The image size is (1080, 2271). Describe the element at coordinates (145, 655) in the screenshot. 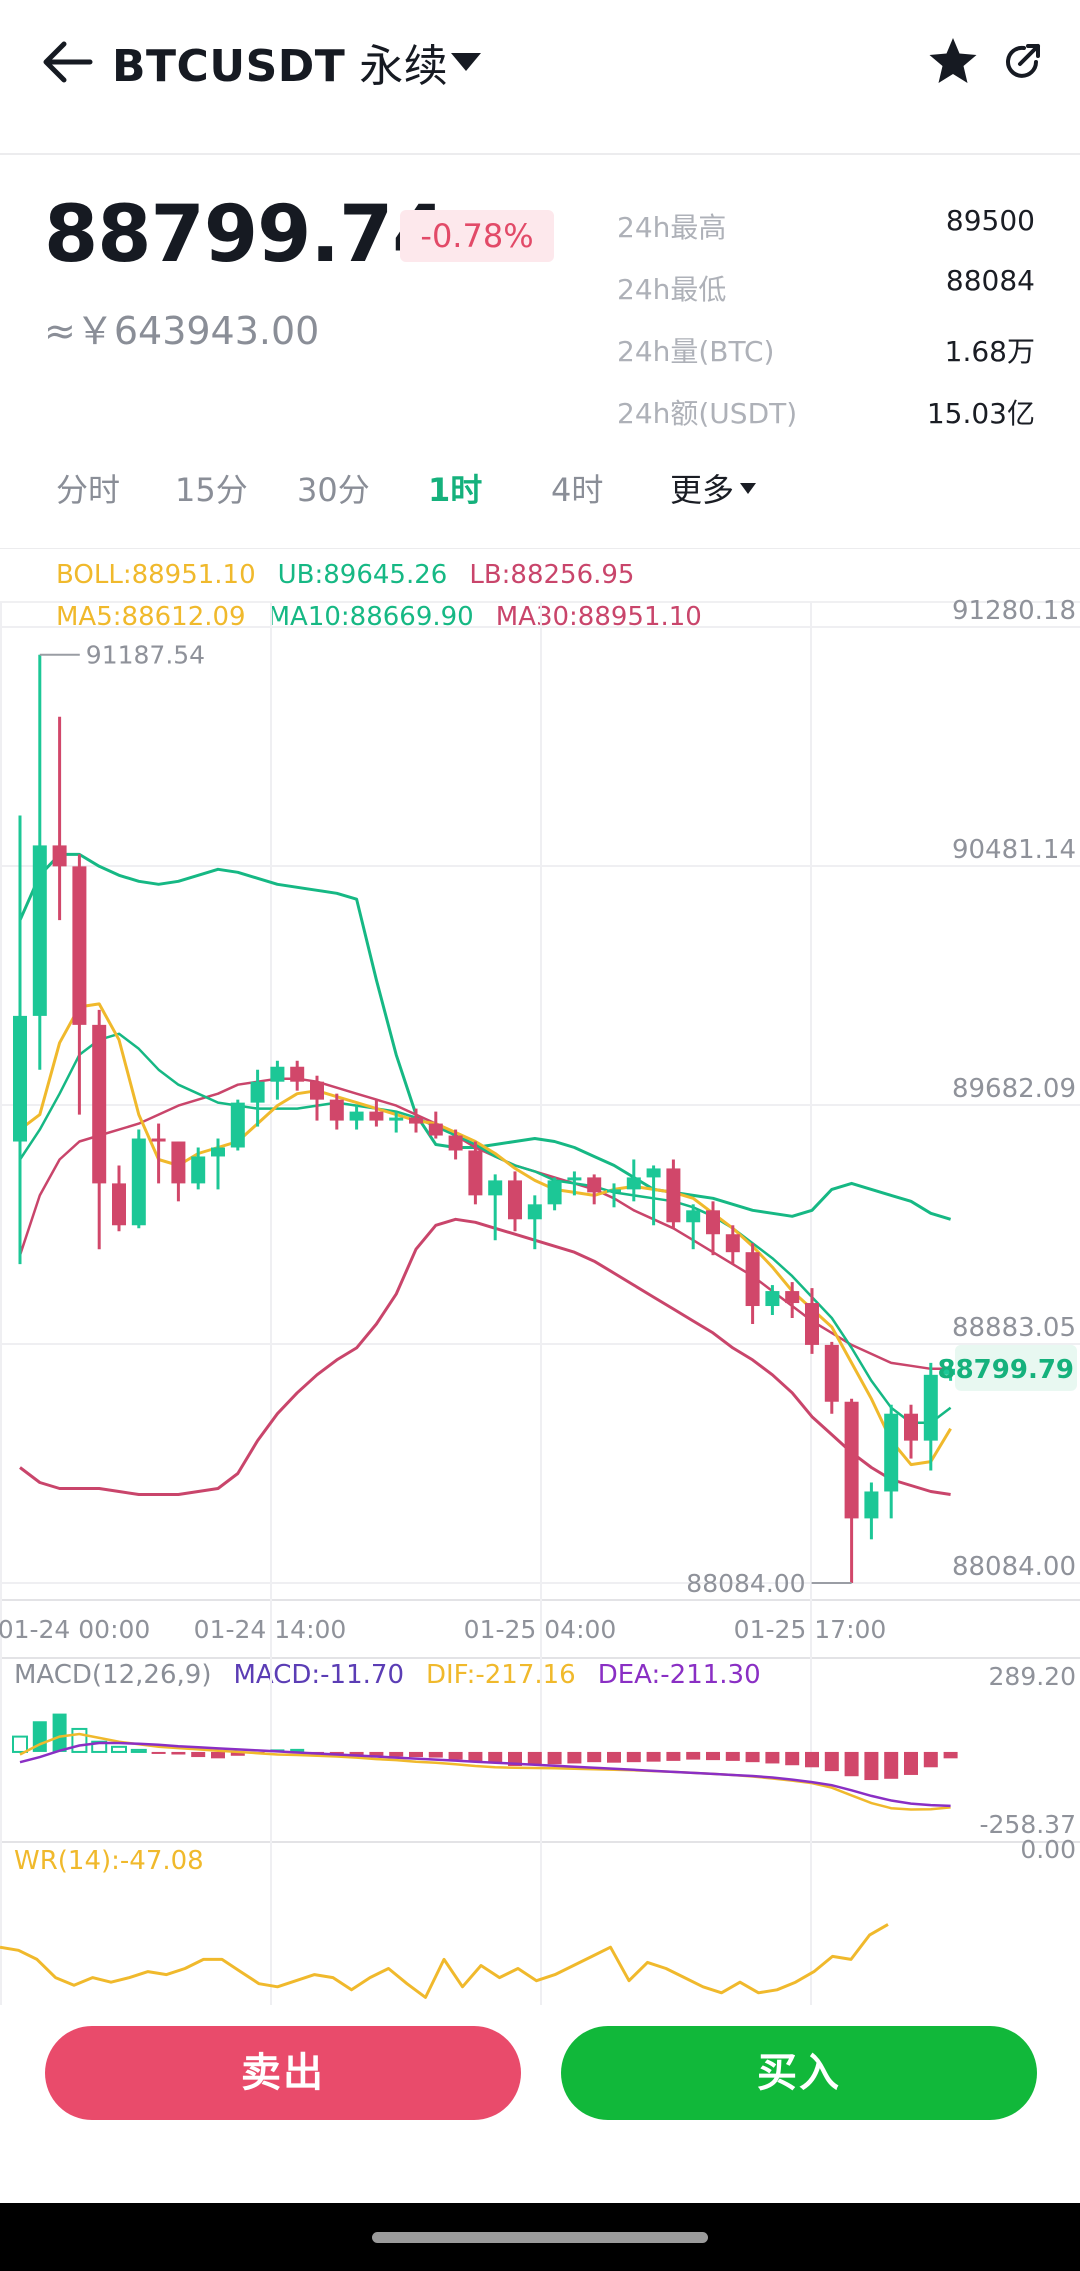

I see `high-marker-label: 91187.54` at that location.